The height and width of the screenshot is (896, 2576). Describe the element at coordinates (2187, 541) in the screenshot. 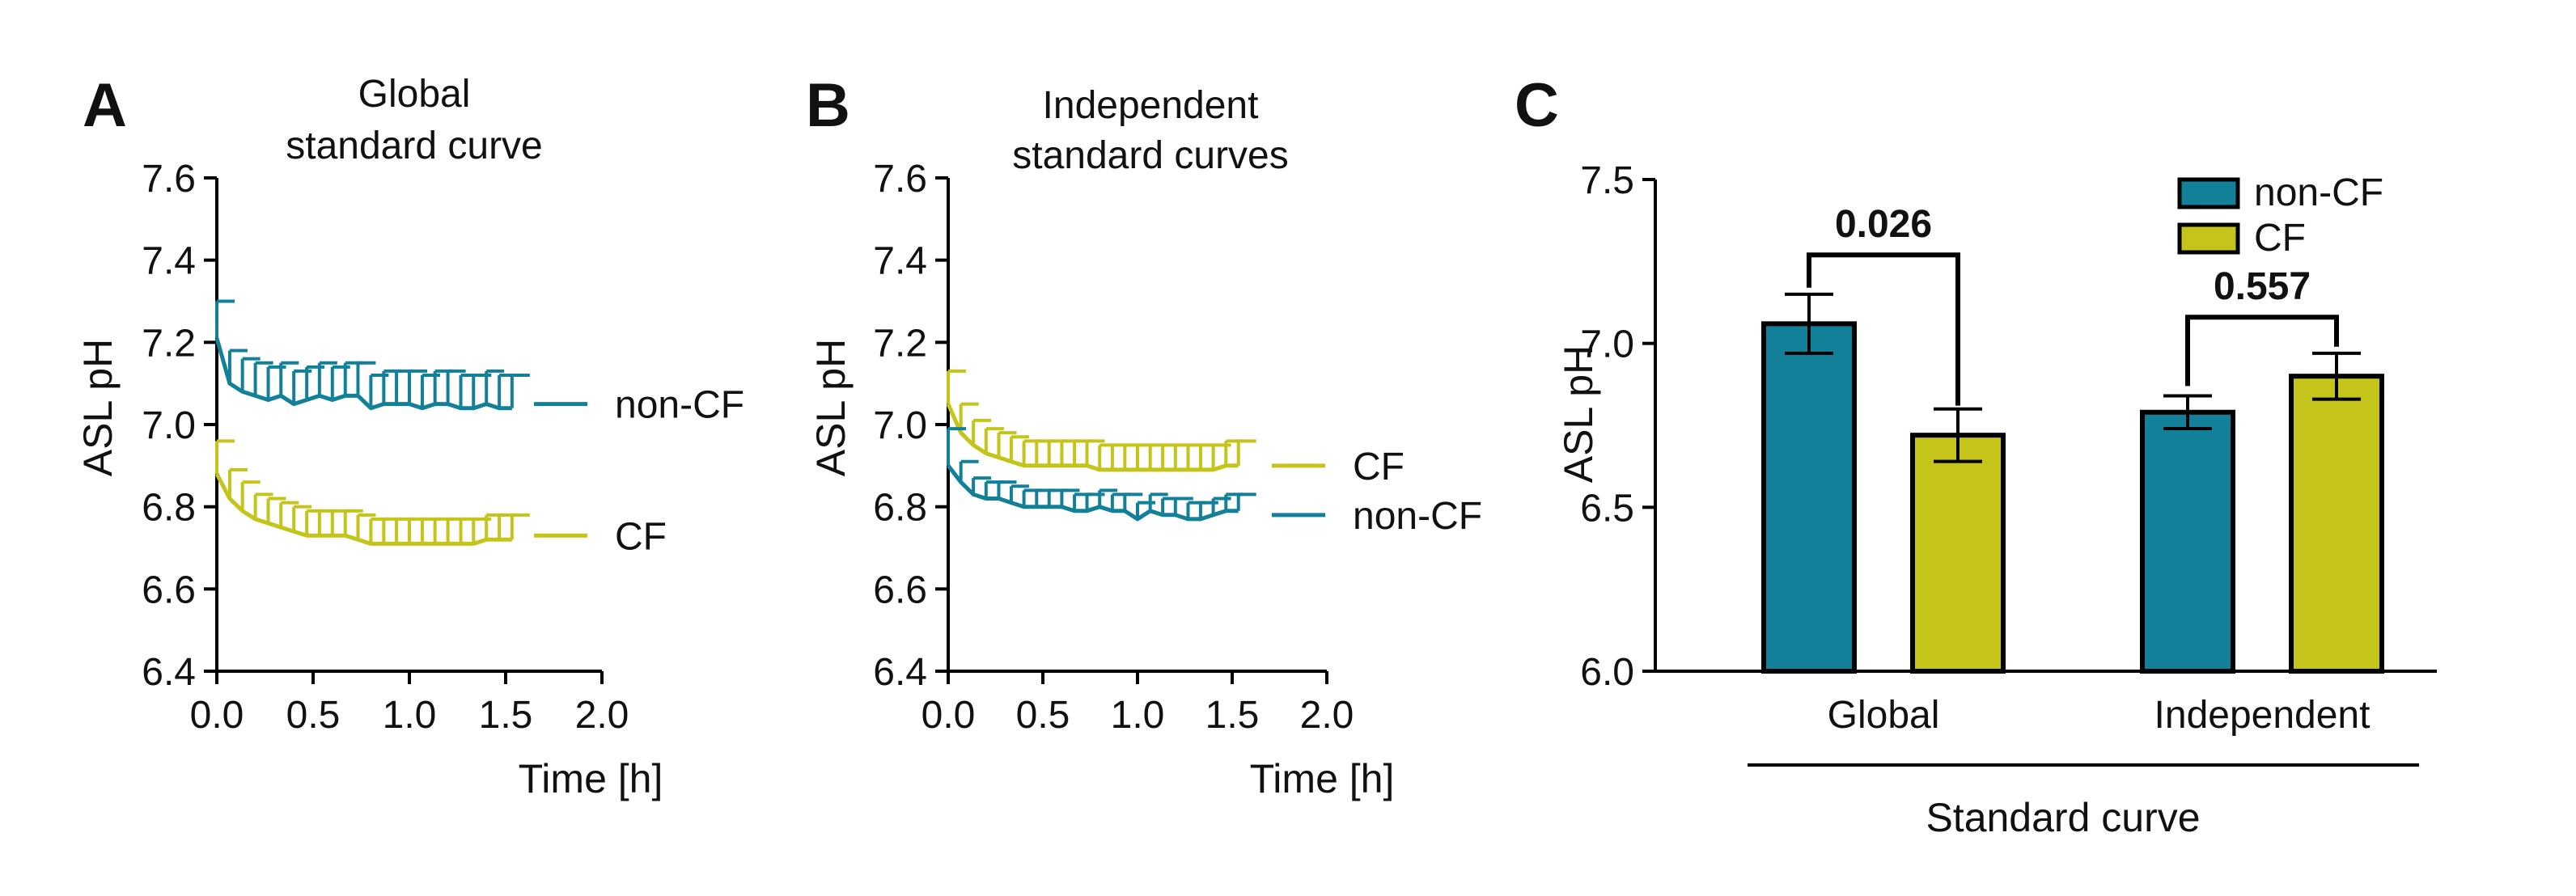

I see `panel-c-bar-non-cf-independent` at that location.